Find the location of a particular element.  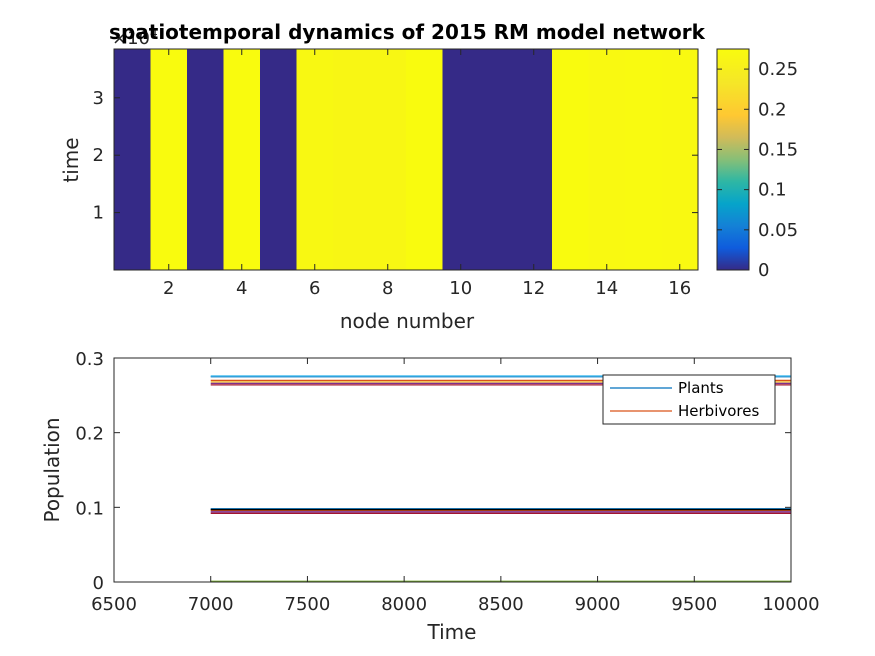

heatmap-y-tick-label: 1 is located at coordinates (98, 213).